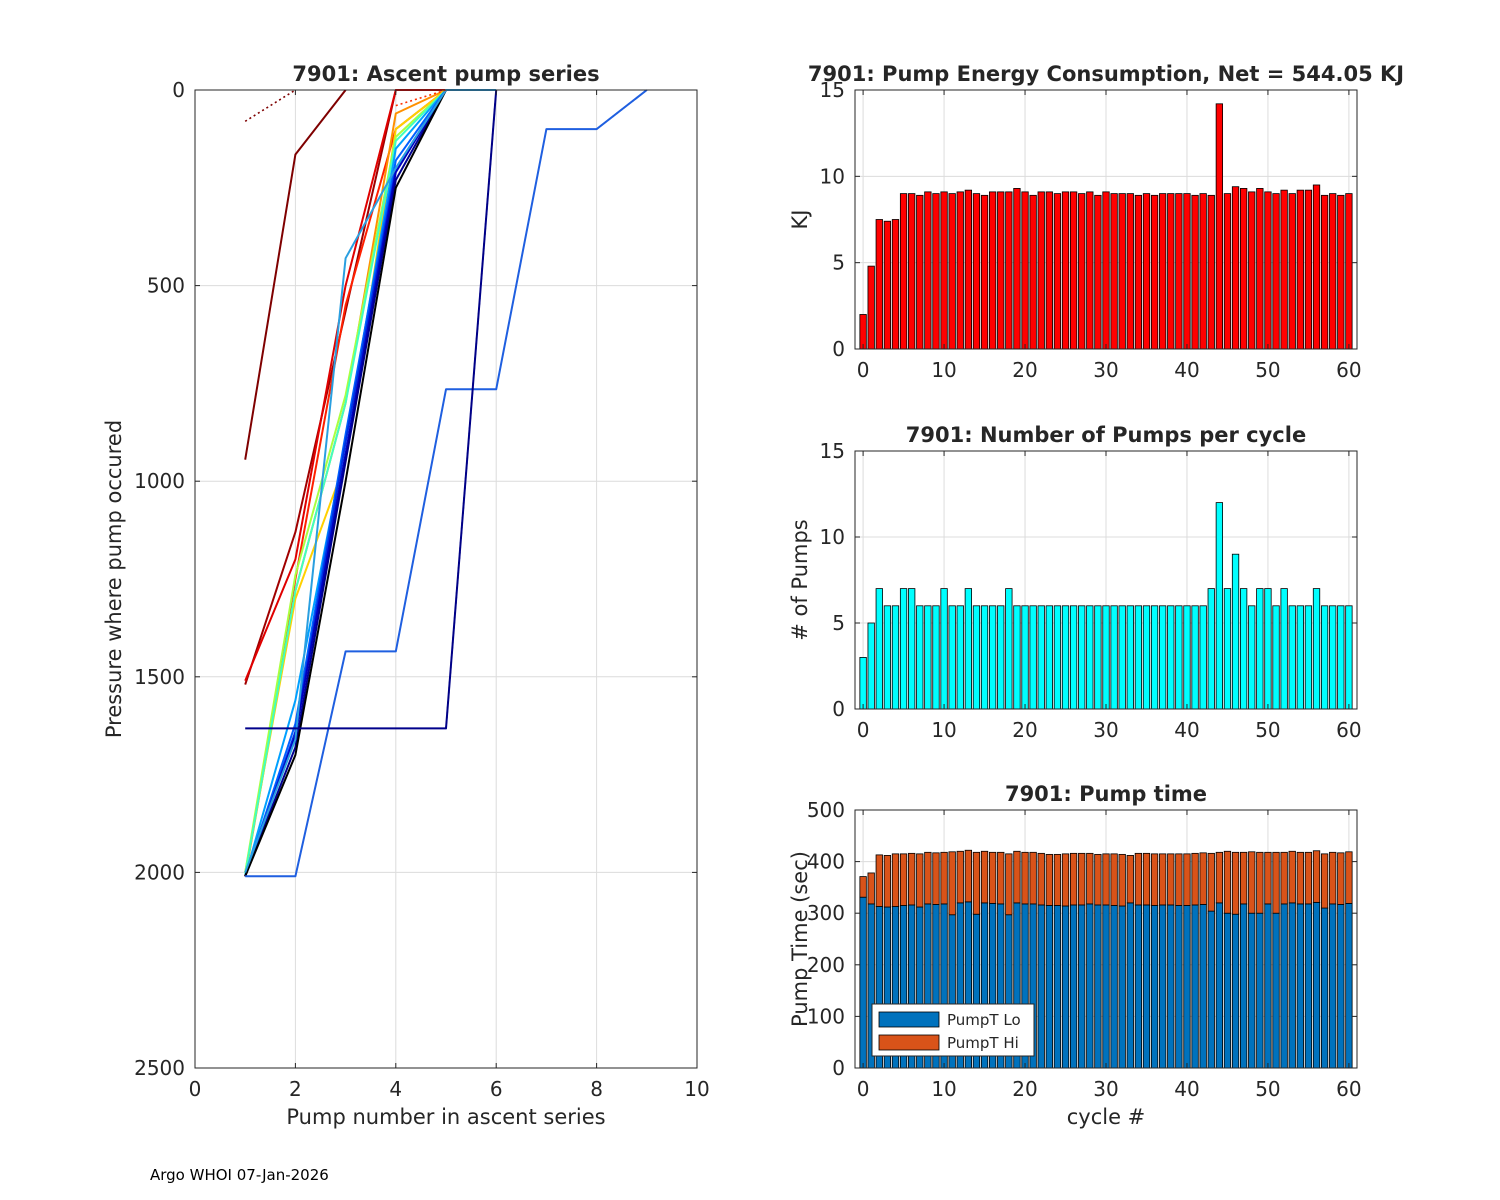 Image resolution: width=1500 pixels, height=1200 pixels. What do you see at coordinates (863, 730) in the screenshot?
I see `x-tick-label: 0` at bounding box center [863, 730].